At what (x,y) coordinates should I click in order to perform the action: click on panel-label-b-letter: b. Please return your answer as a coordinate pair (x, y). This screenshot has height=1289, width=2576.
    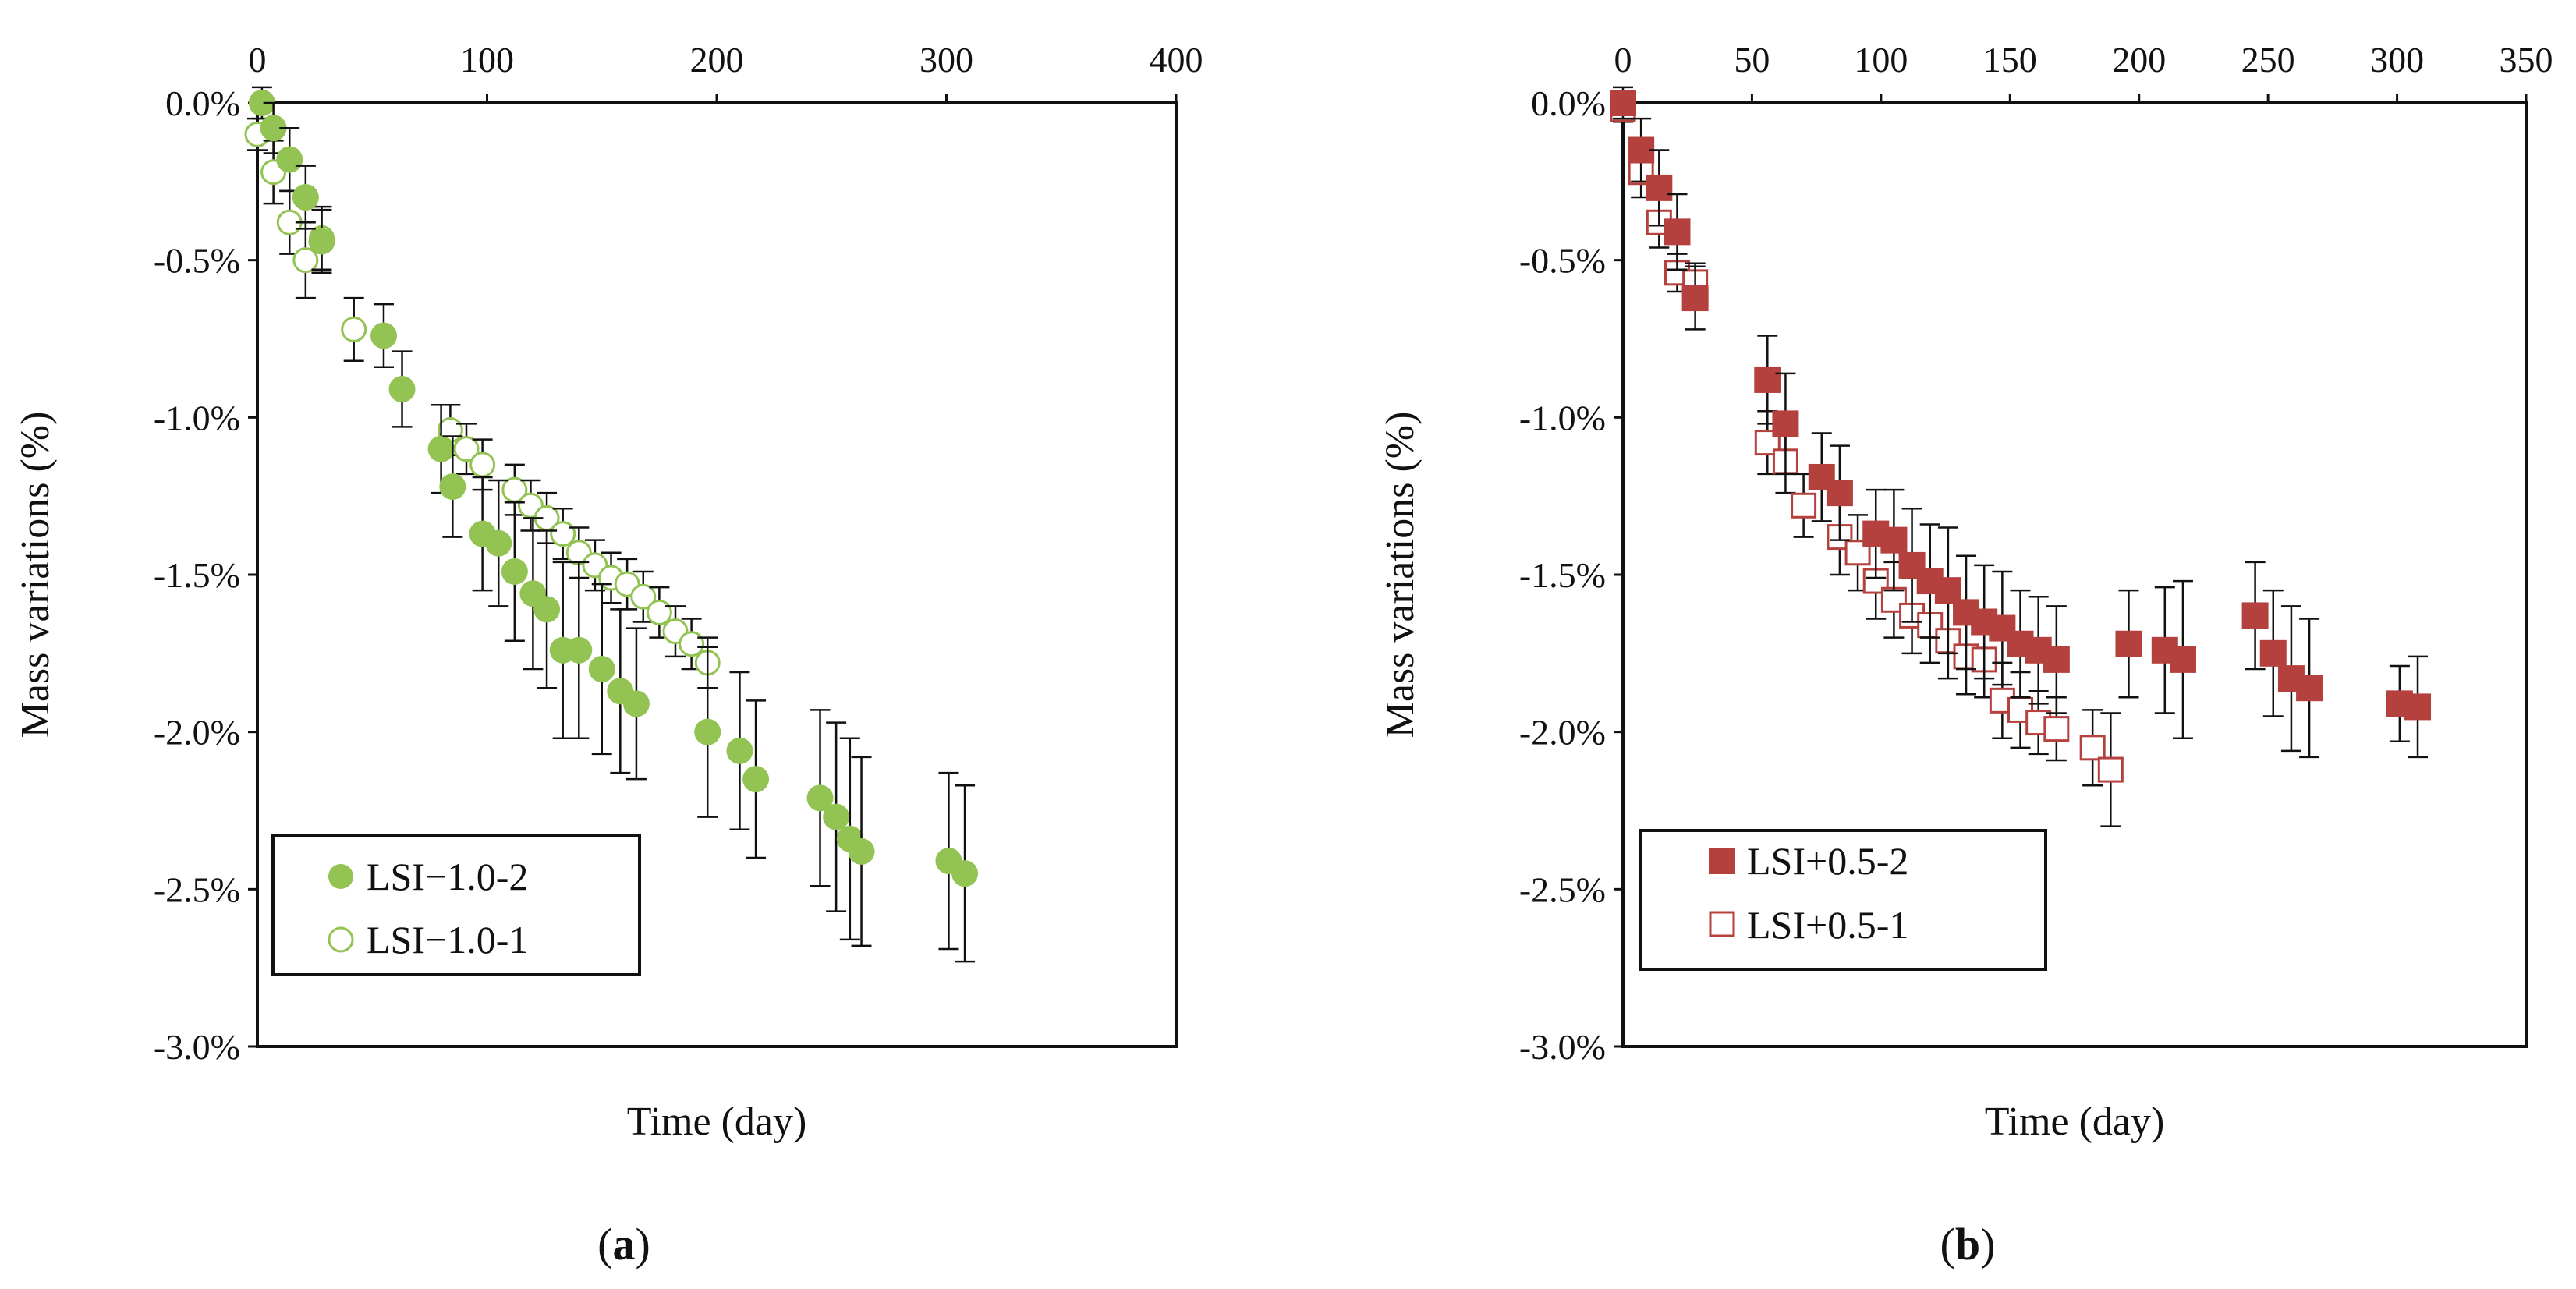
    Looking at the image, I should click on (1967, 1244).